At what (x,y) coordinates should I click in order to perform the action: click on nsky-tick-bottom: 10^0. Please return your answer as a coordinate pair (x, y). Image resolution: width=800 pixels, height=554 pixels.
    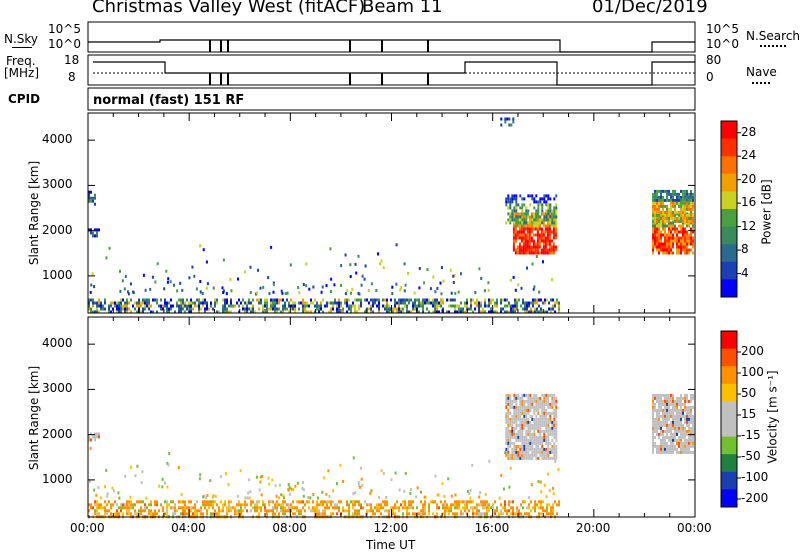
    Looking at the image, I should click on (64, 44).